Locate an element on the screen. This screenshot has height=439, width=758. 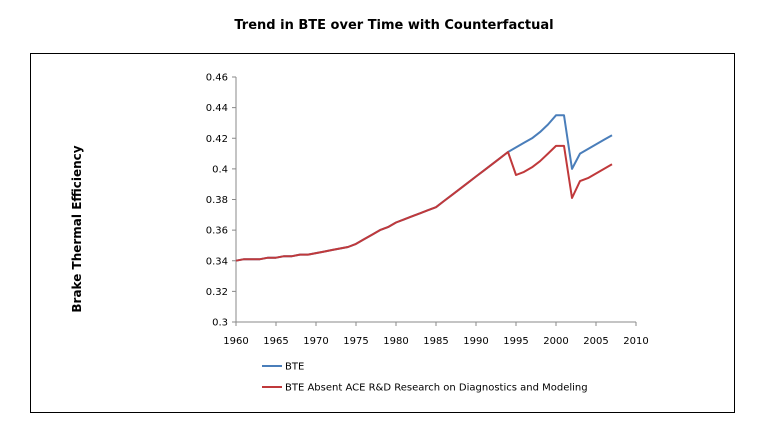
y-tick-label: 0.32 is located at coordinates (217, 292).